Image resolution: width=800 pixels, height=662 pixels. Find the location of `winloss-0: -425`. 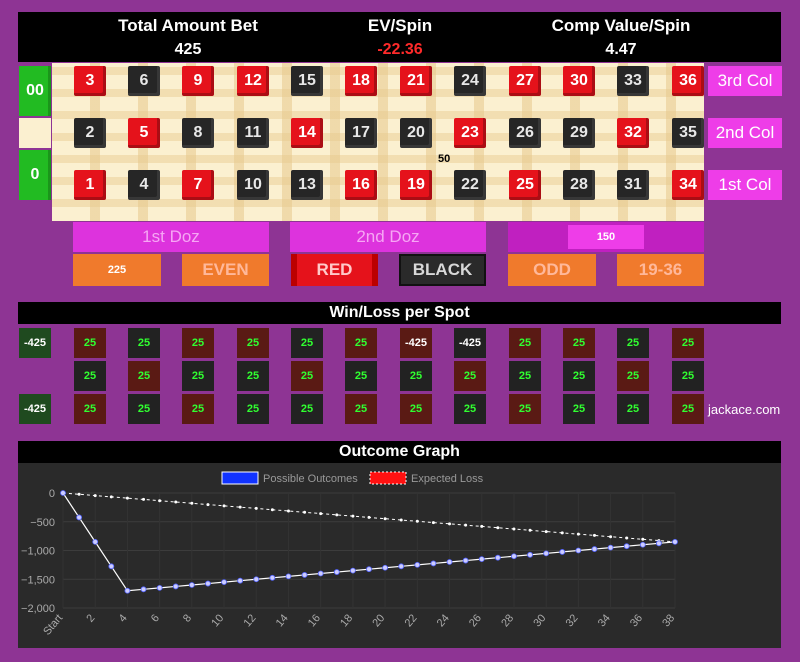

winloss-0: -425 is located at coordinates (35, 409).